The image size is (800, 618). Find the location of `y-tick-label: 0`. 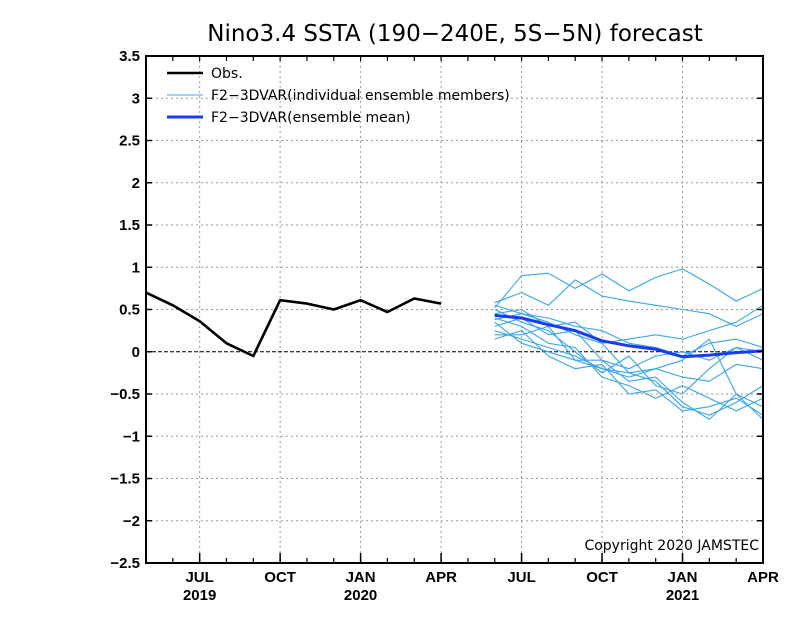

y-tick-label: 0 is located at coordinates (136, 352).